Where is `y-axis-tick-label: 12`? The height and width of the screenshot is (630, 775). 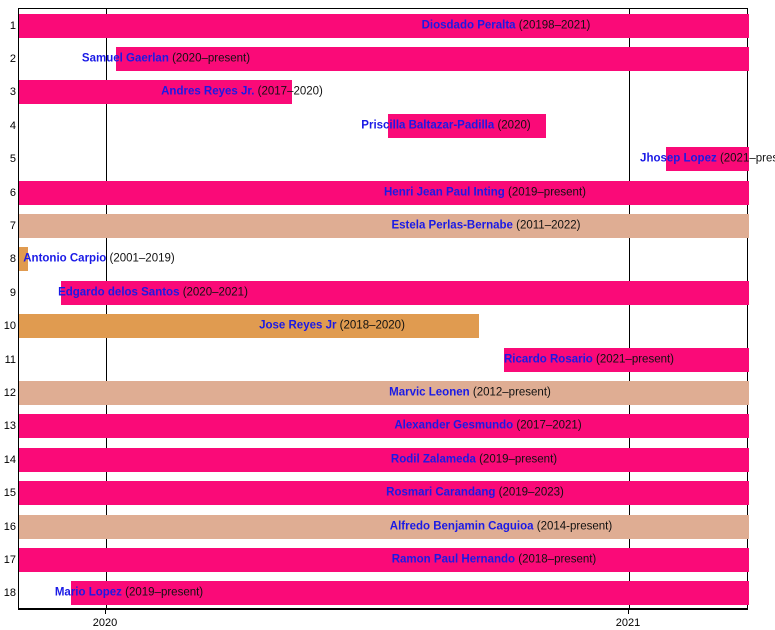
y-axis-tick-label: 12 is located at coordinates (9, 392).